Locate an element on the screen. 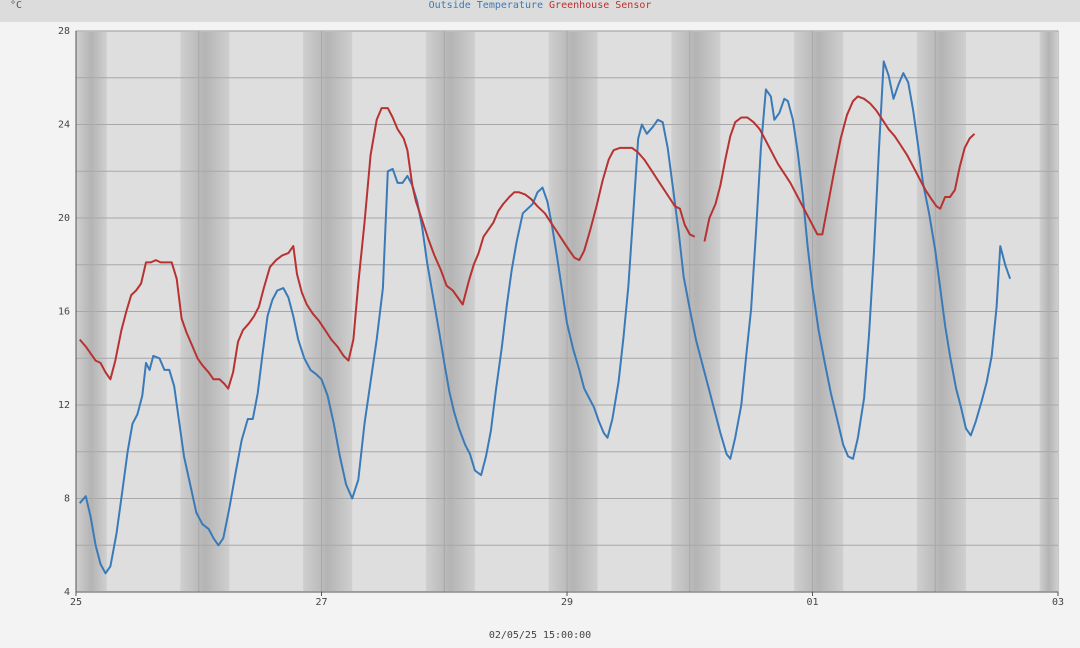 This screenshot has width=1080, height=648. y-tick-label: 16 is located at coordinates (64, 312).